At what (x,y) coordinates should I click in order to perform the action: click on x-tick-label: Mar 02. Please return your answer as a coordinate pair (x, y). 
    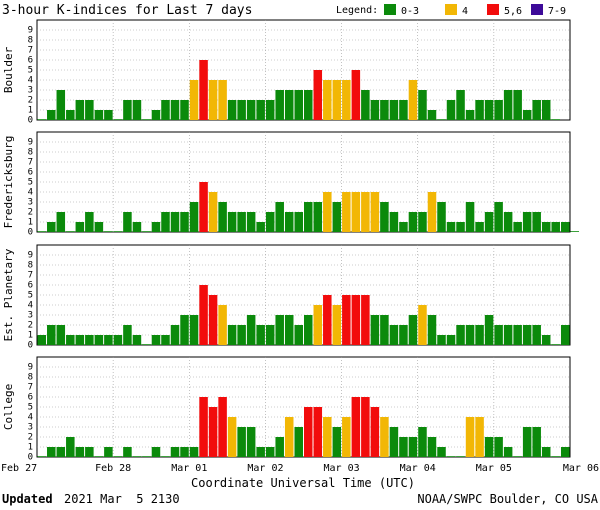
    Looking at the image, I should click on (265, 468).